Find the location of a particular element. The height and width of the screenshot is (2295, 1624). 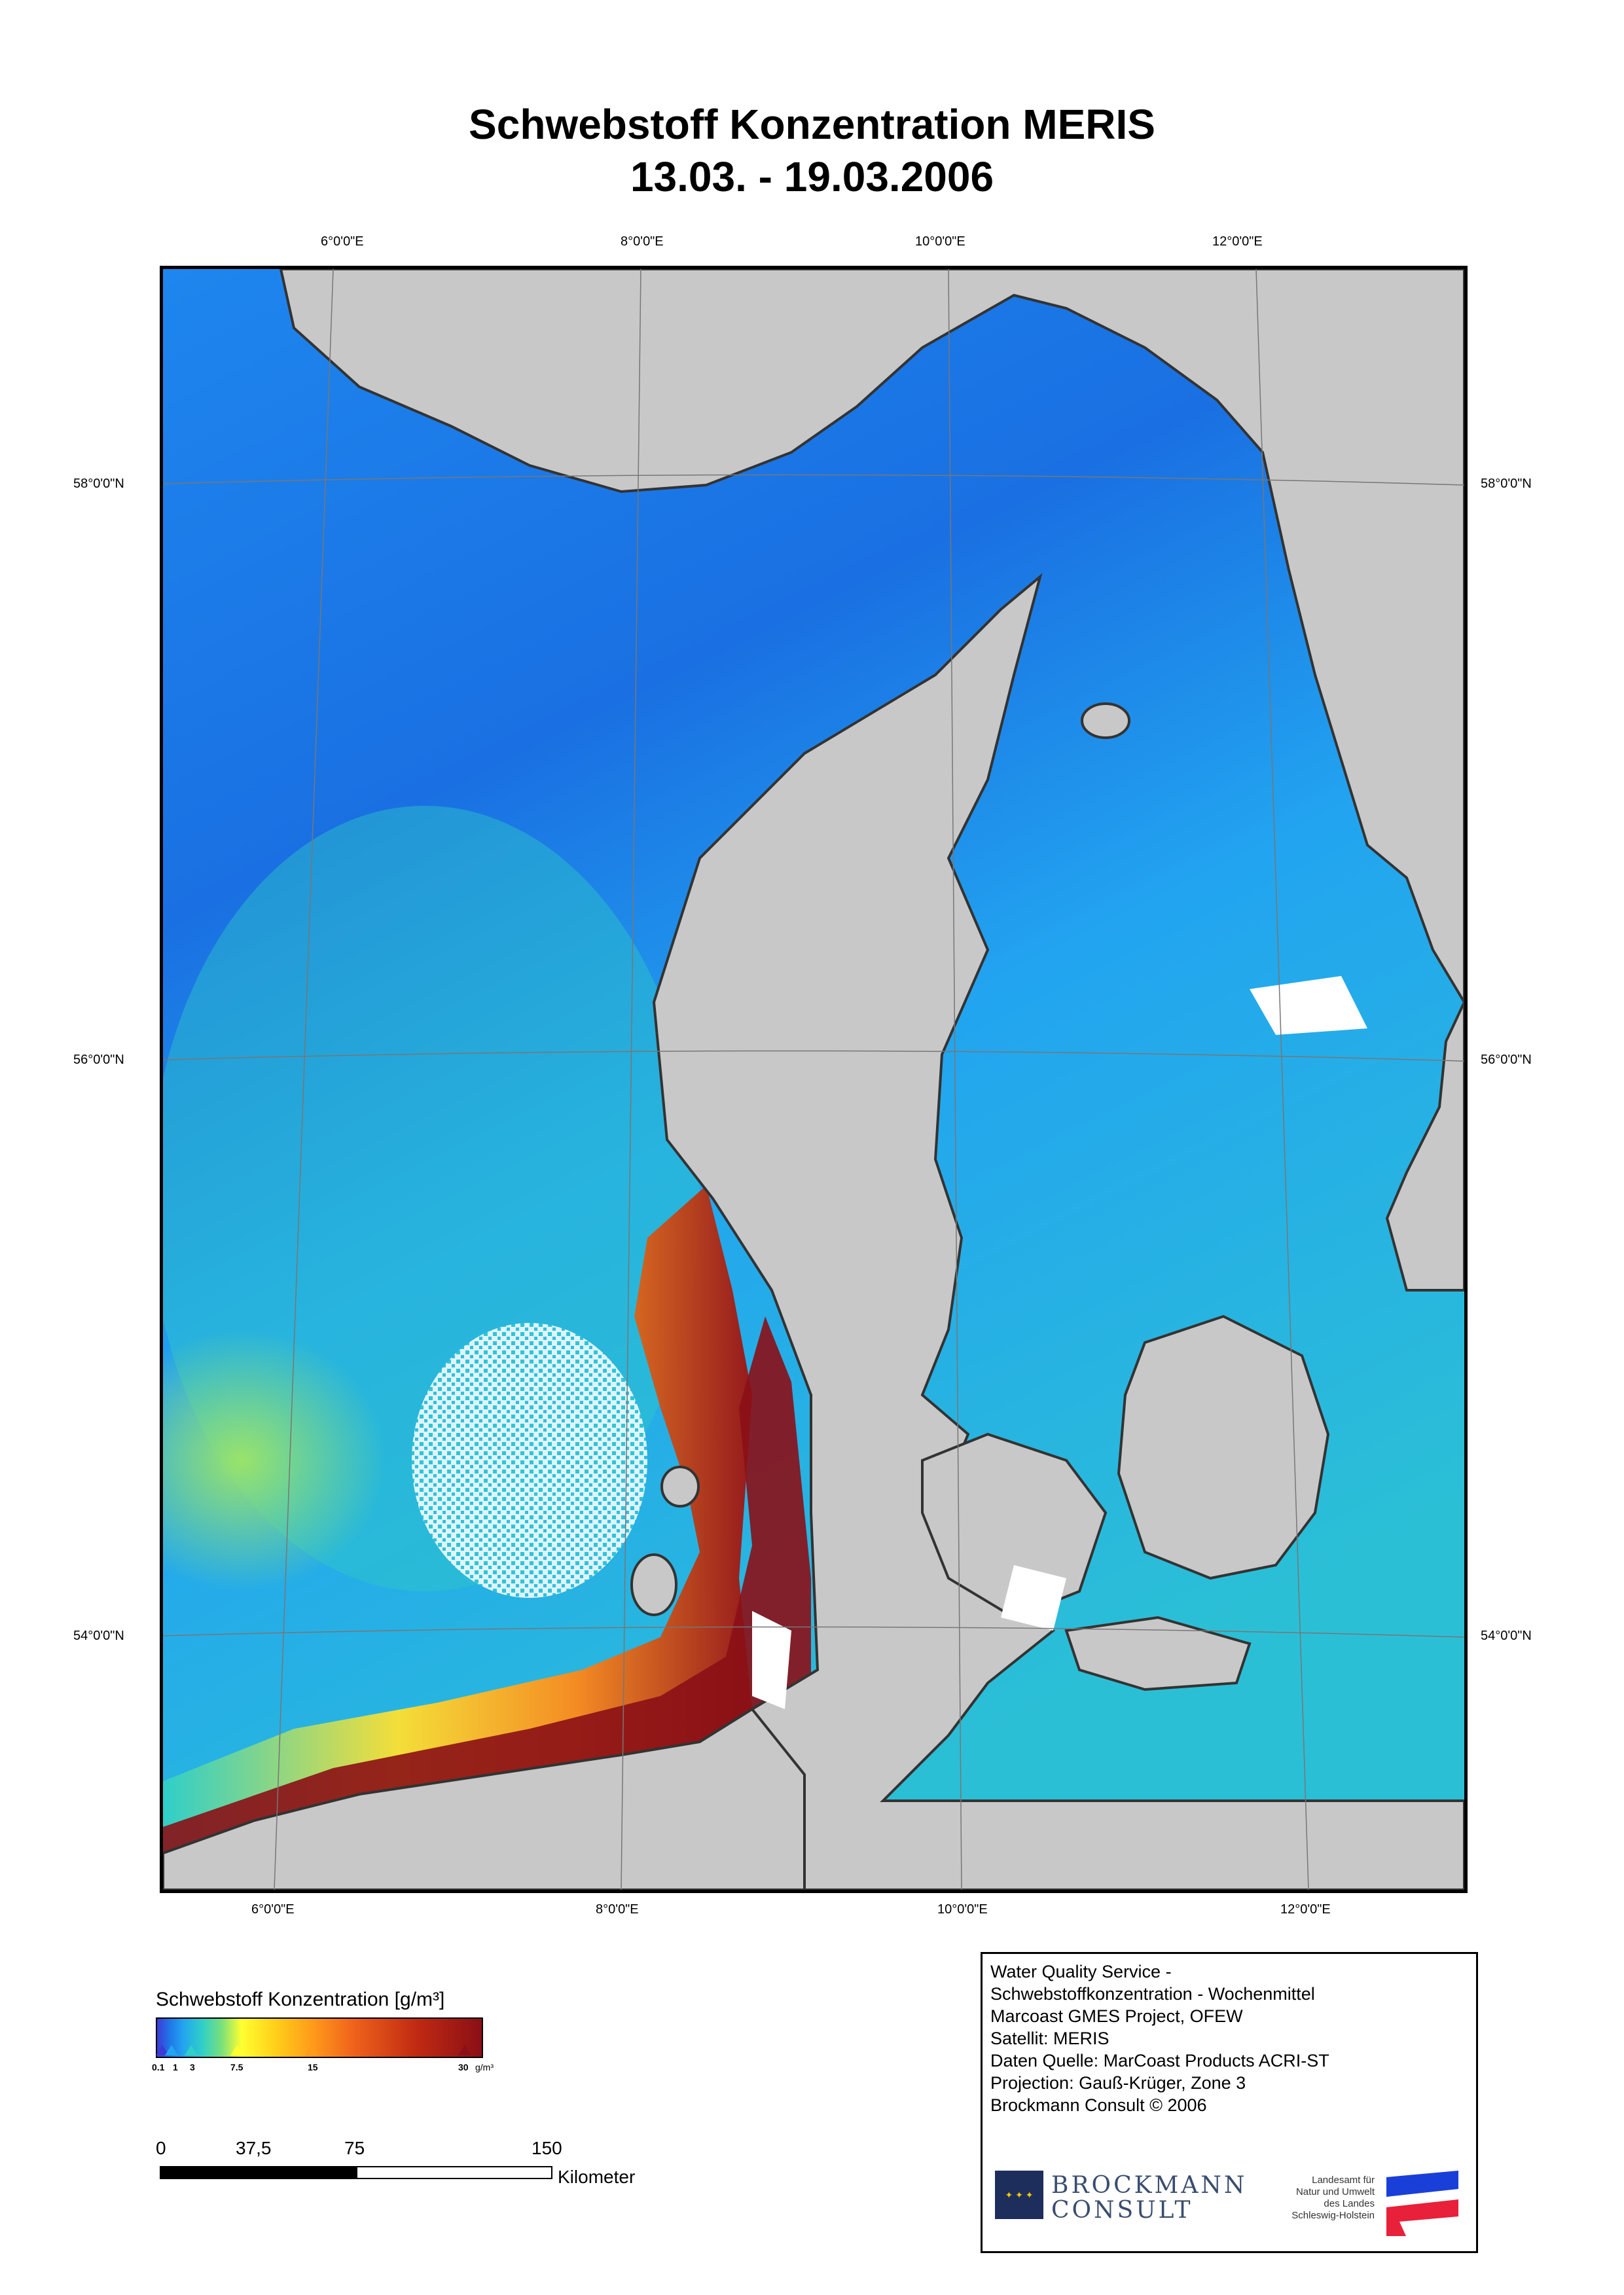

lanu-flag-icon is located at coordinates (1422, 2203).